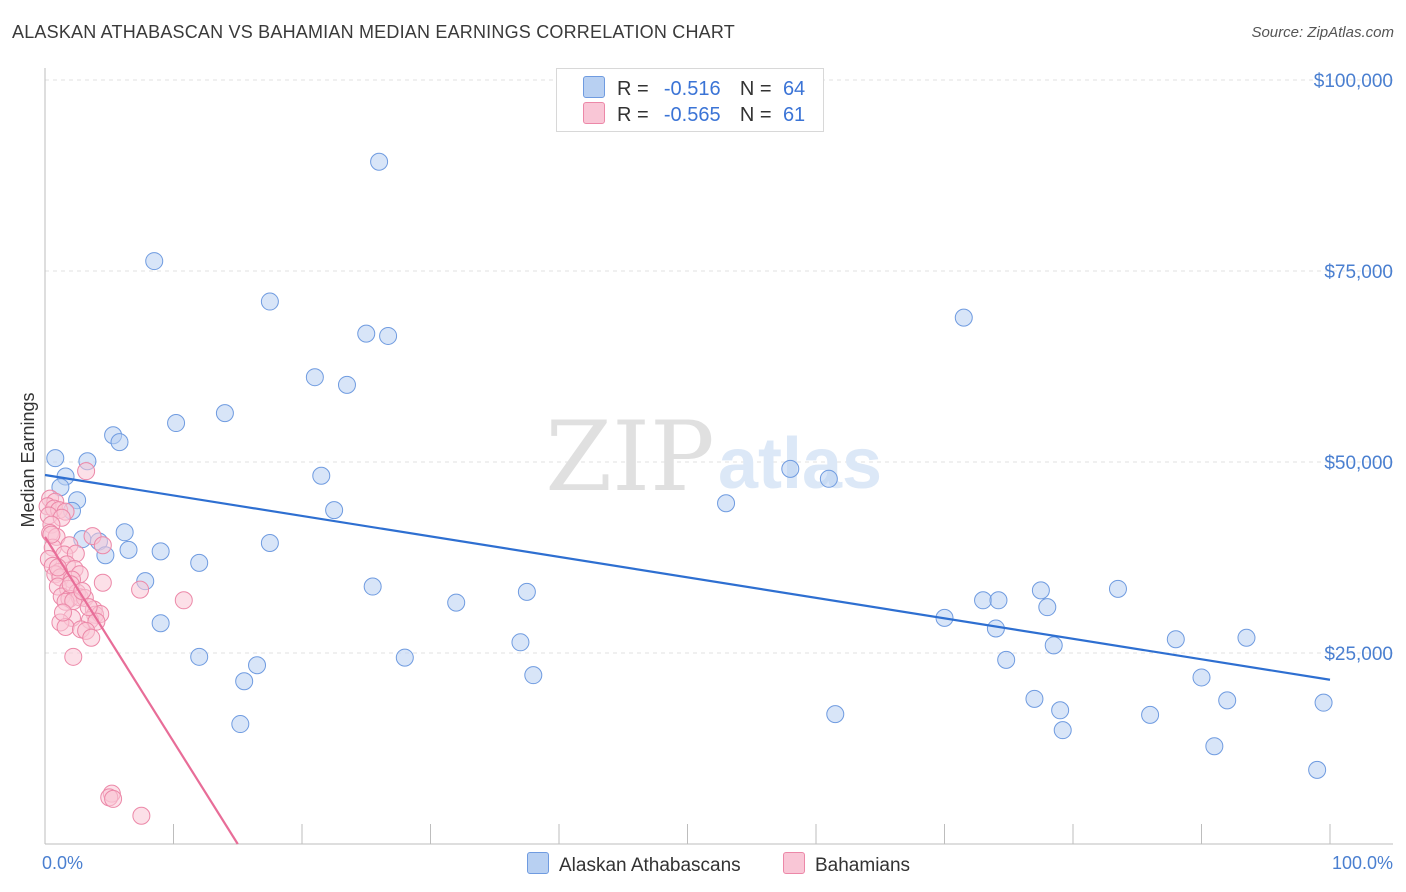 This screenshot has height=892, width=1406. I want to click on legend-n-value: 61, so click(794, 115).